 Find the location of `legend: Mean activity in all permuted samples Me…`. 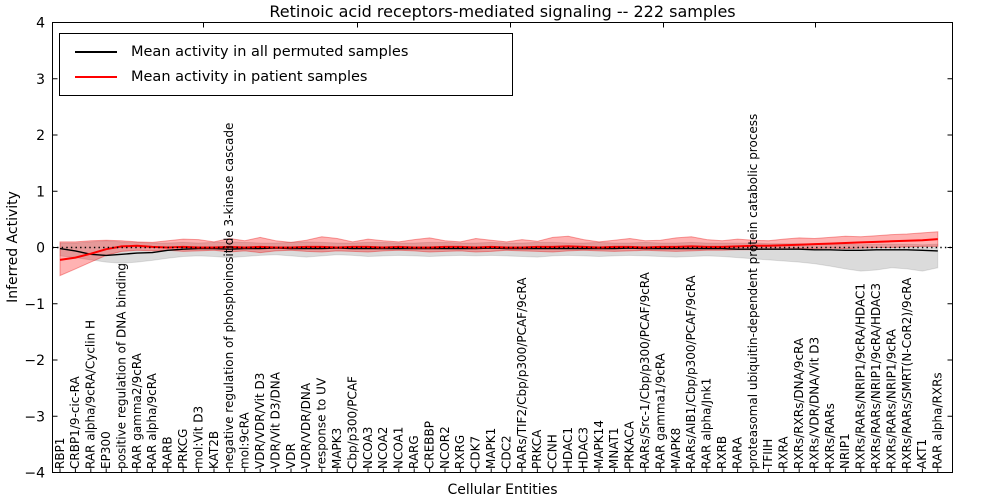

legend: Mean activity in all permuted samples Me… is located at coordinates (286, 64).